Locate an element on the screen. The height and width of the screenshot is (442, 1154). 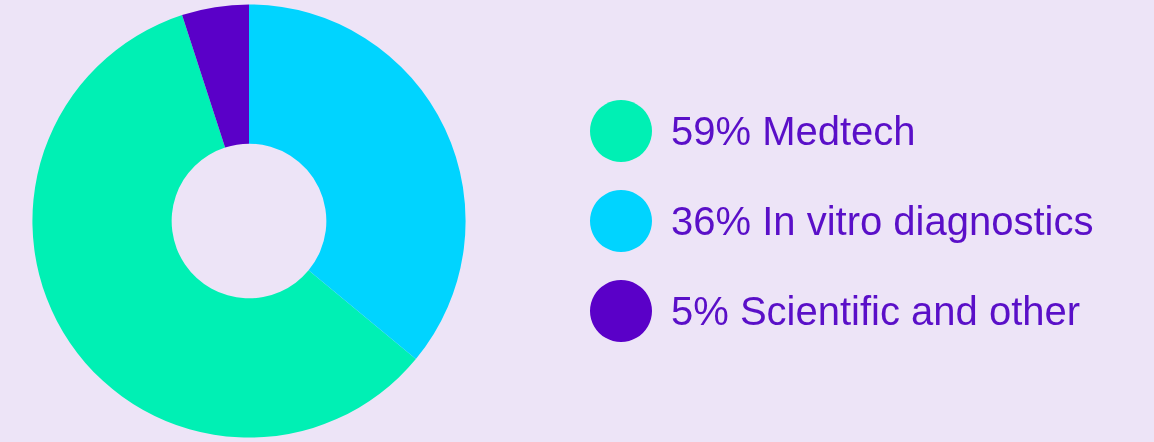
legend-label: 5% Scientific and other is located at coordinates (876, 311).